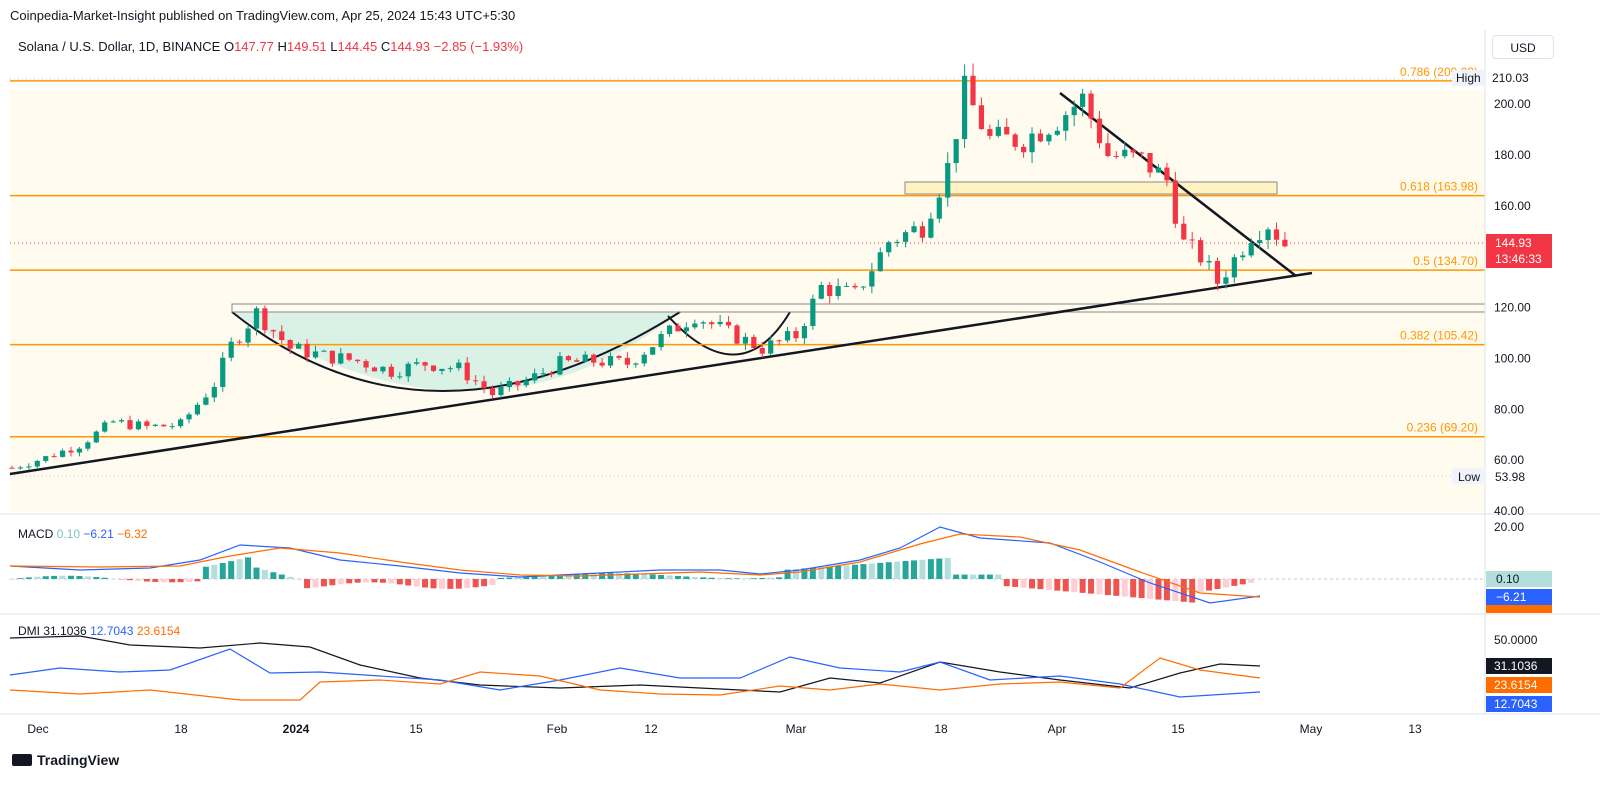 Image resolution: width=1600 pixels, height=796 pixels. I want to click on macd-histogram, so click(632, 580).